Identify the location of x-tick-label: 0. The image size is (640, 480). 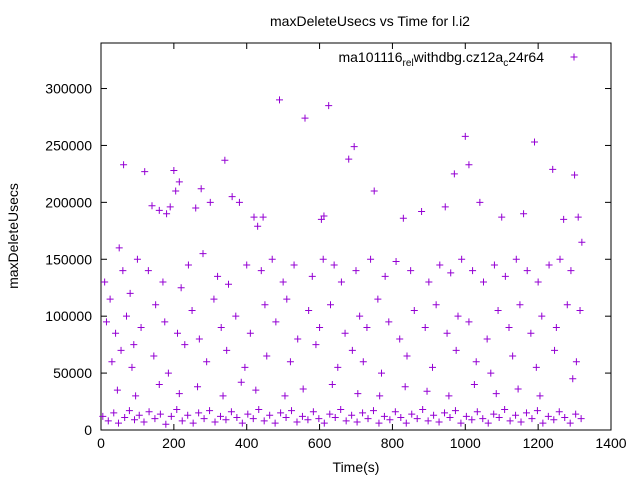
(101, 443).